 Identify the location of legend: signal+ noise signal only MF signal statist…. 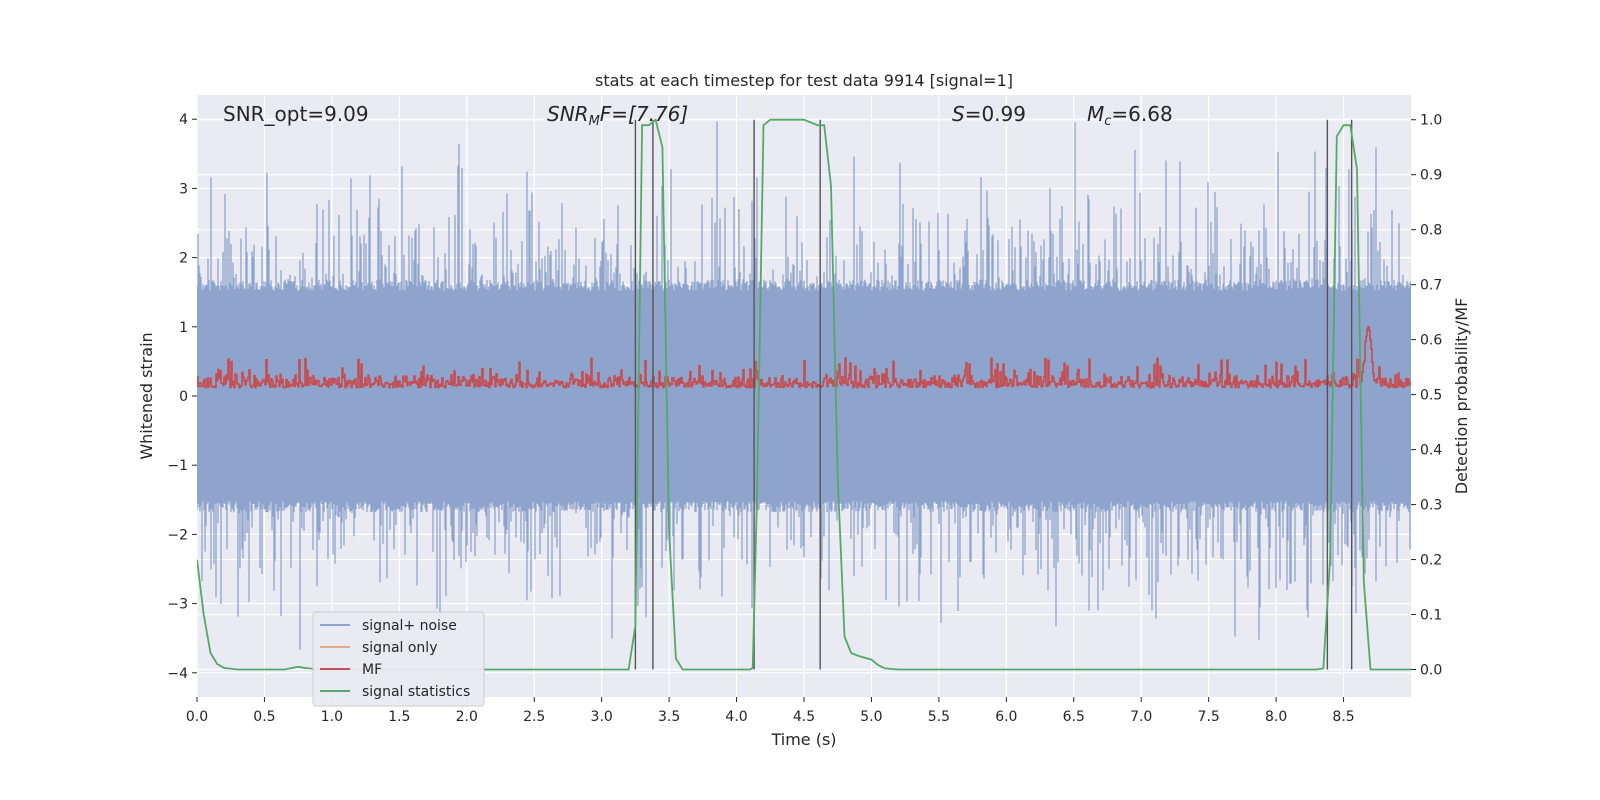
(398, 659).